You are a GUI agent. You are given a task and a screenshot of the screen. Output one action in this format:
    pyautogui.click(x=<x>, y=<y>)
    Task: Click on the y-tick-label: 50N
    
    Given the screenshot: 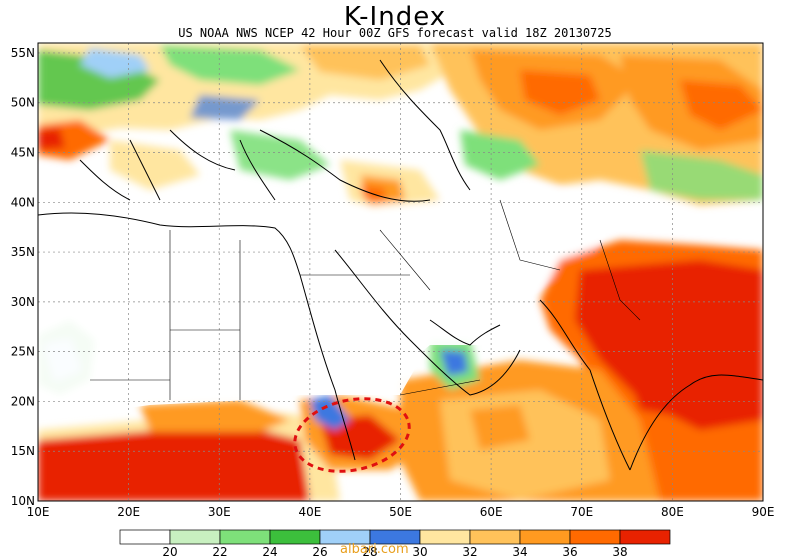 What is the action you would take?
    pyautogui.click(x=23, y=103)
    